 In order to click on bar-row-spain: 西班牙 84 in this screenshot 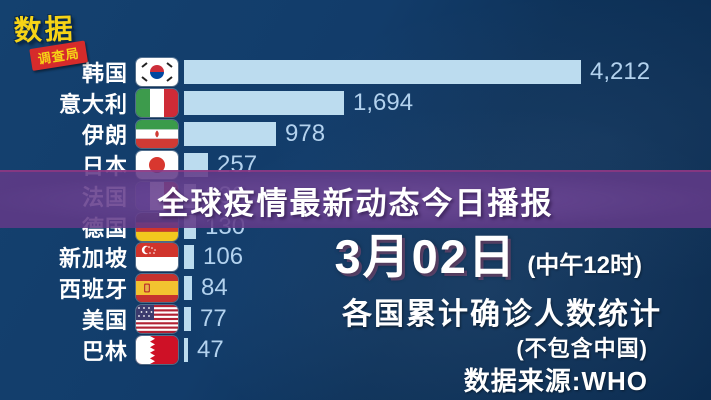, I will do `click(355, 288)`.